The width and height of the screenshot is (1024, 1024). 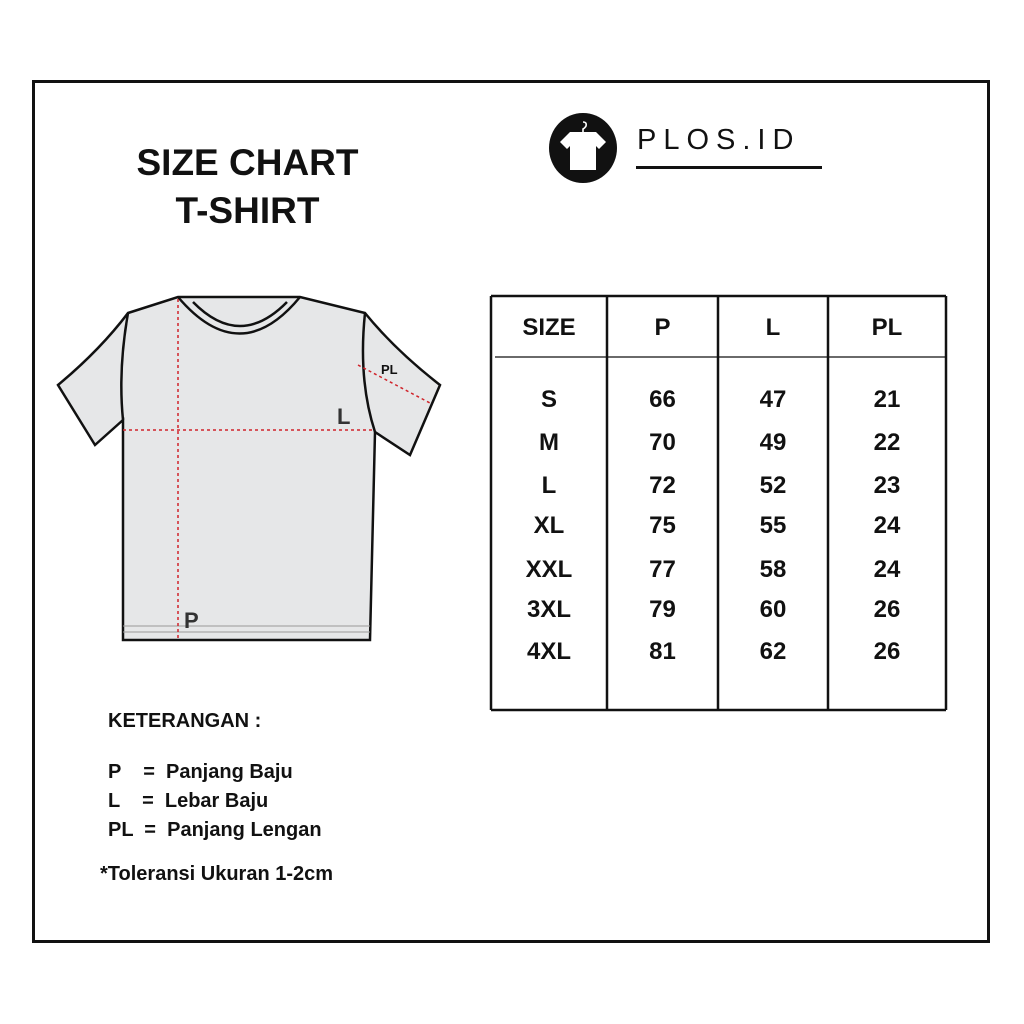 What do you see at coordinates (773, 569) in the screenshot?
I see `measure-cell: 58` at bounding box center [773, 569].